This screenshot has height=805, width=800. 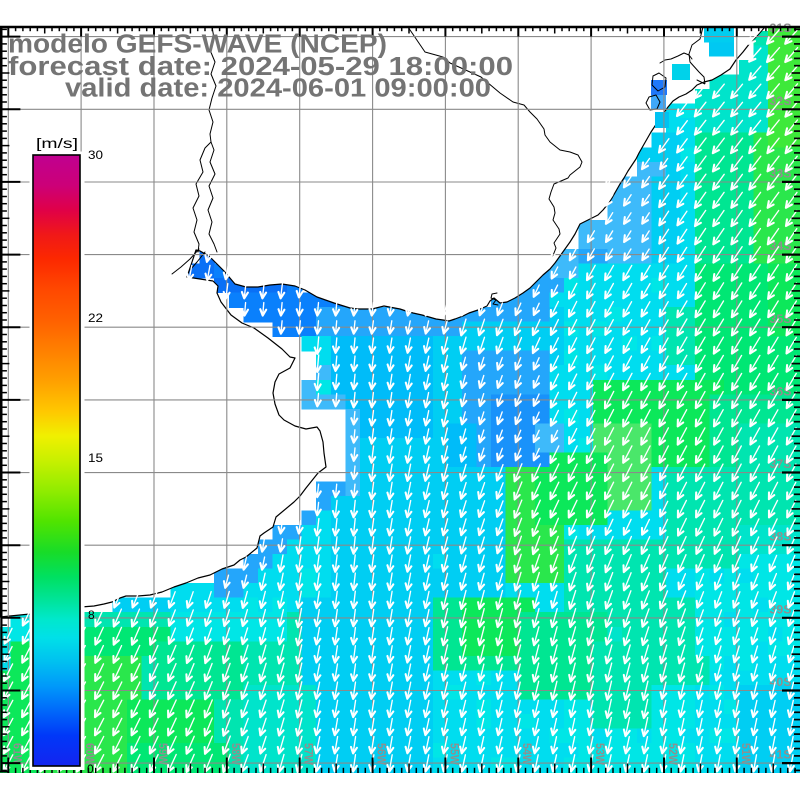 What do you see at coordinates (308, 754) in the screenshot?
I see `svg-text: 57W` at bounding box center [308, 754].